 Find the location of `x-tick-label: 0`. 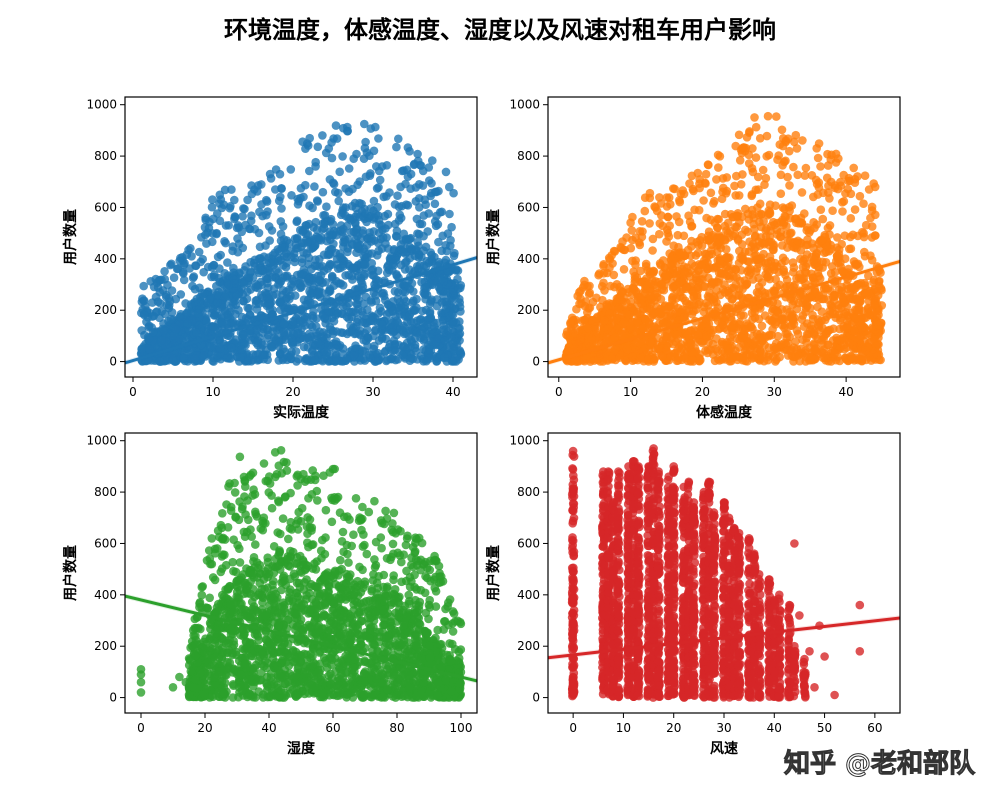

x-tick-label: 0 is located at coordinates (559, 392).